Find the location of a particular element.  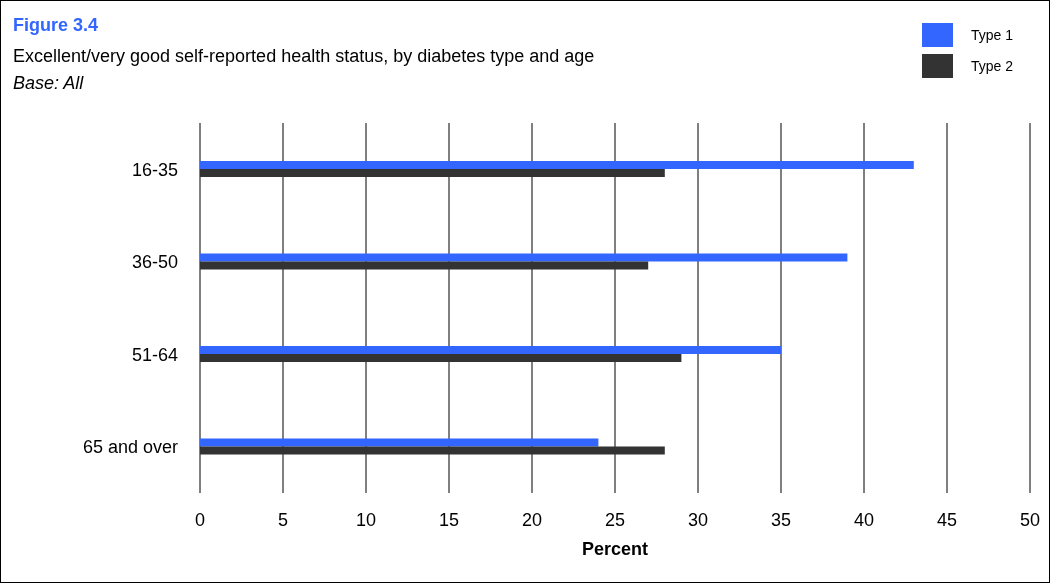

y-tick-label: 51-64 is located at coordinates (154, 354).